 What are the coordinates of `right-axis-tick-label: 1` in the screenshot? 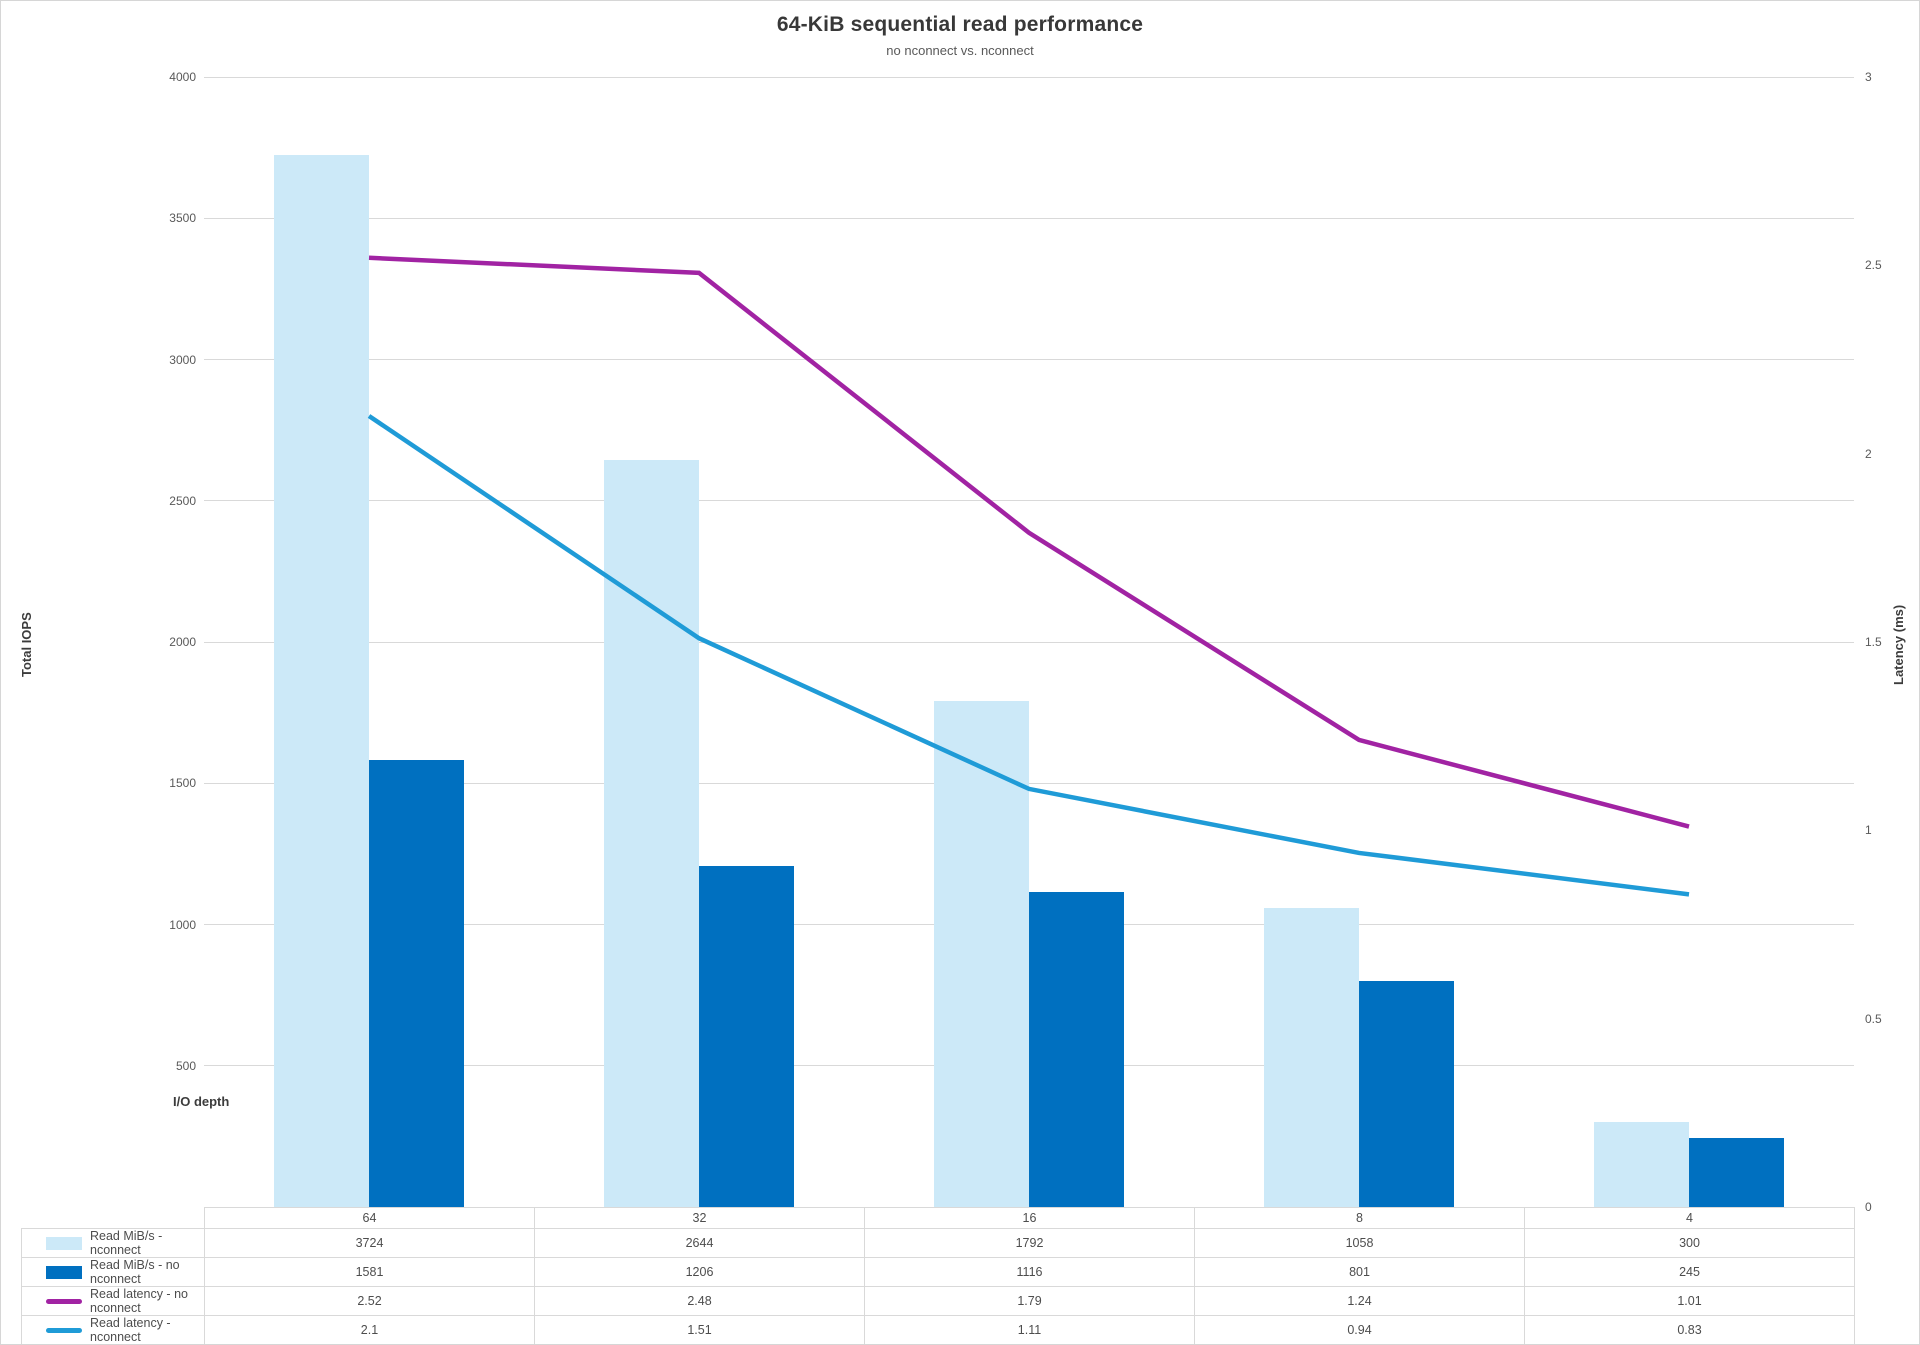 It's located at (1868, 830).